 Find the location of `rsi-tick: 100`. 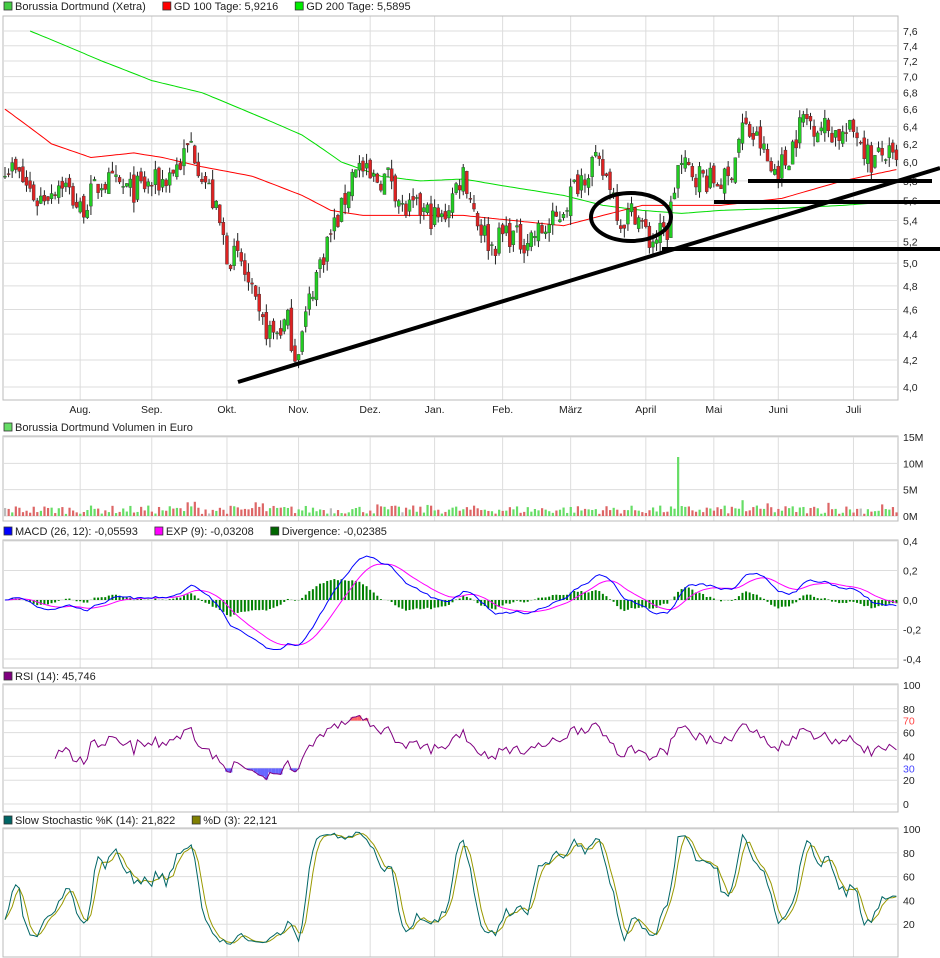

rsi-tick: 100 is located at coordinates (912, 686).